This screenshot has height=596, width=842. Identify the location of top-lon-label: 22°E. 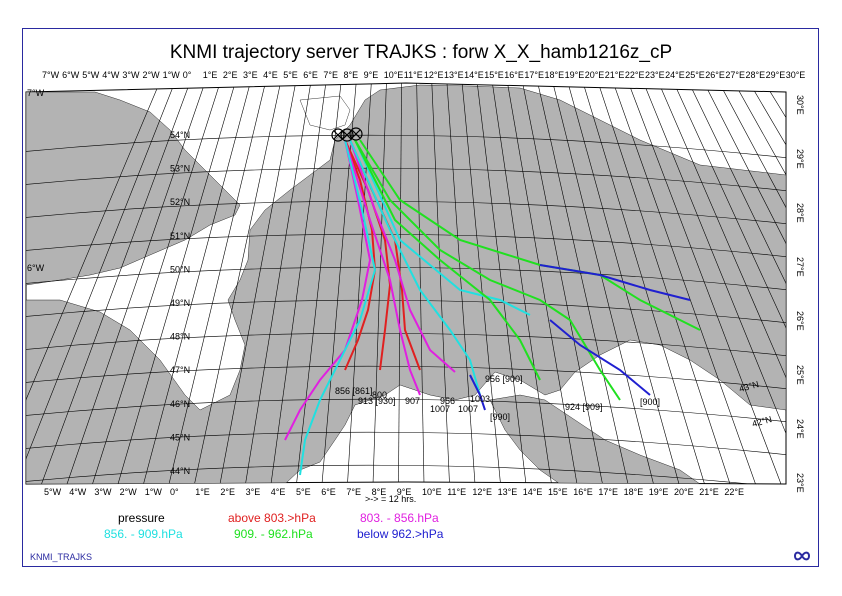
(635, 75).